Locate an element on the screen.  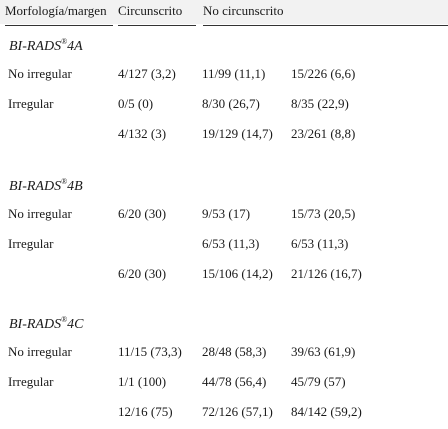
cell-no-circunscrito: 44/78 (56,4) is located at coordinates (234, 381).